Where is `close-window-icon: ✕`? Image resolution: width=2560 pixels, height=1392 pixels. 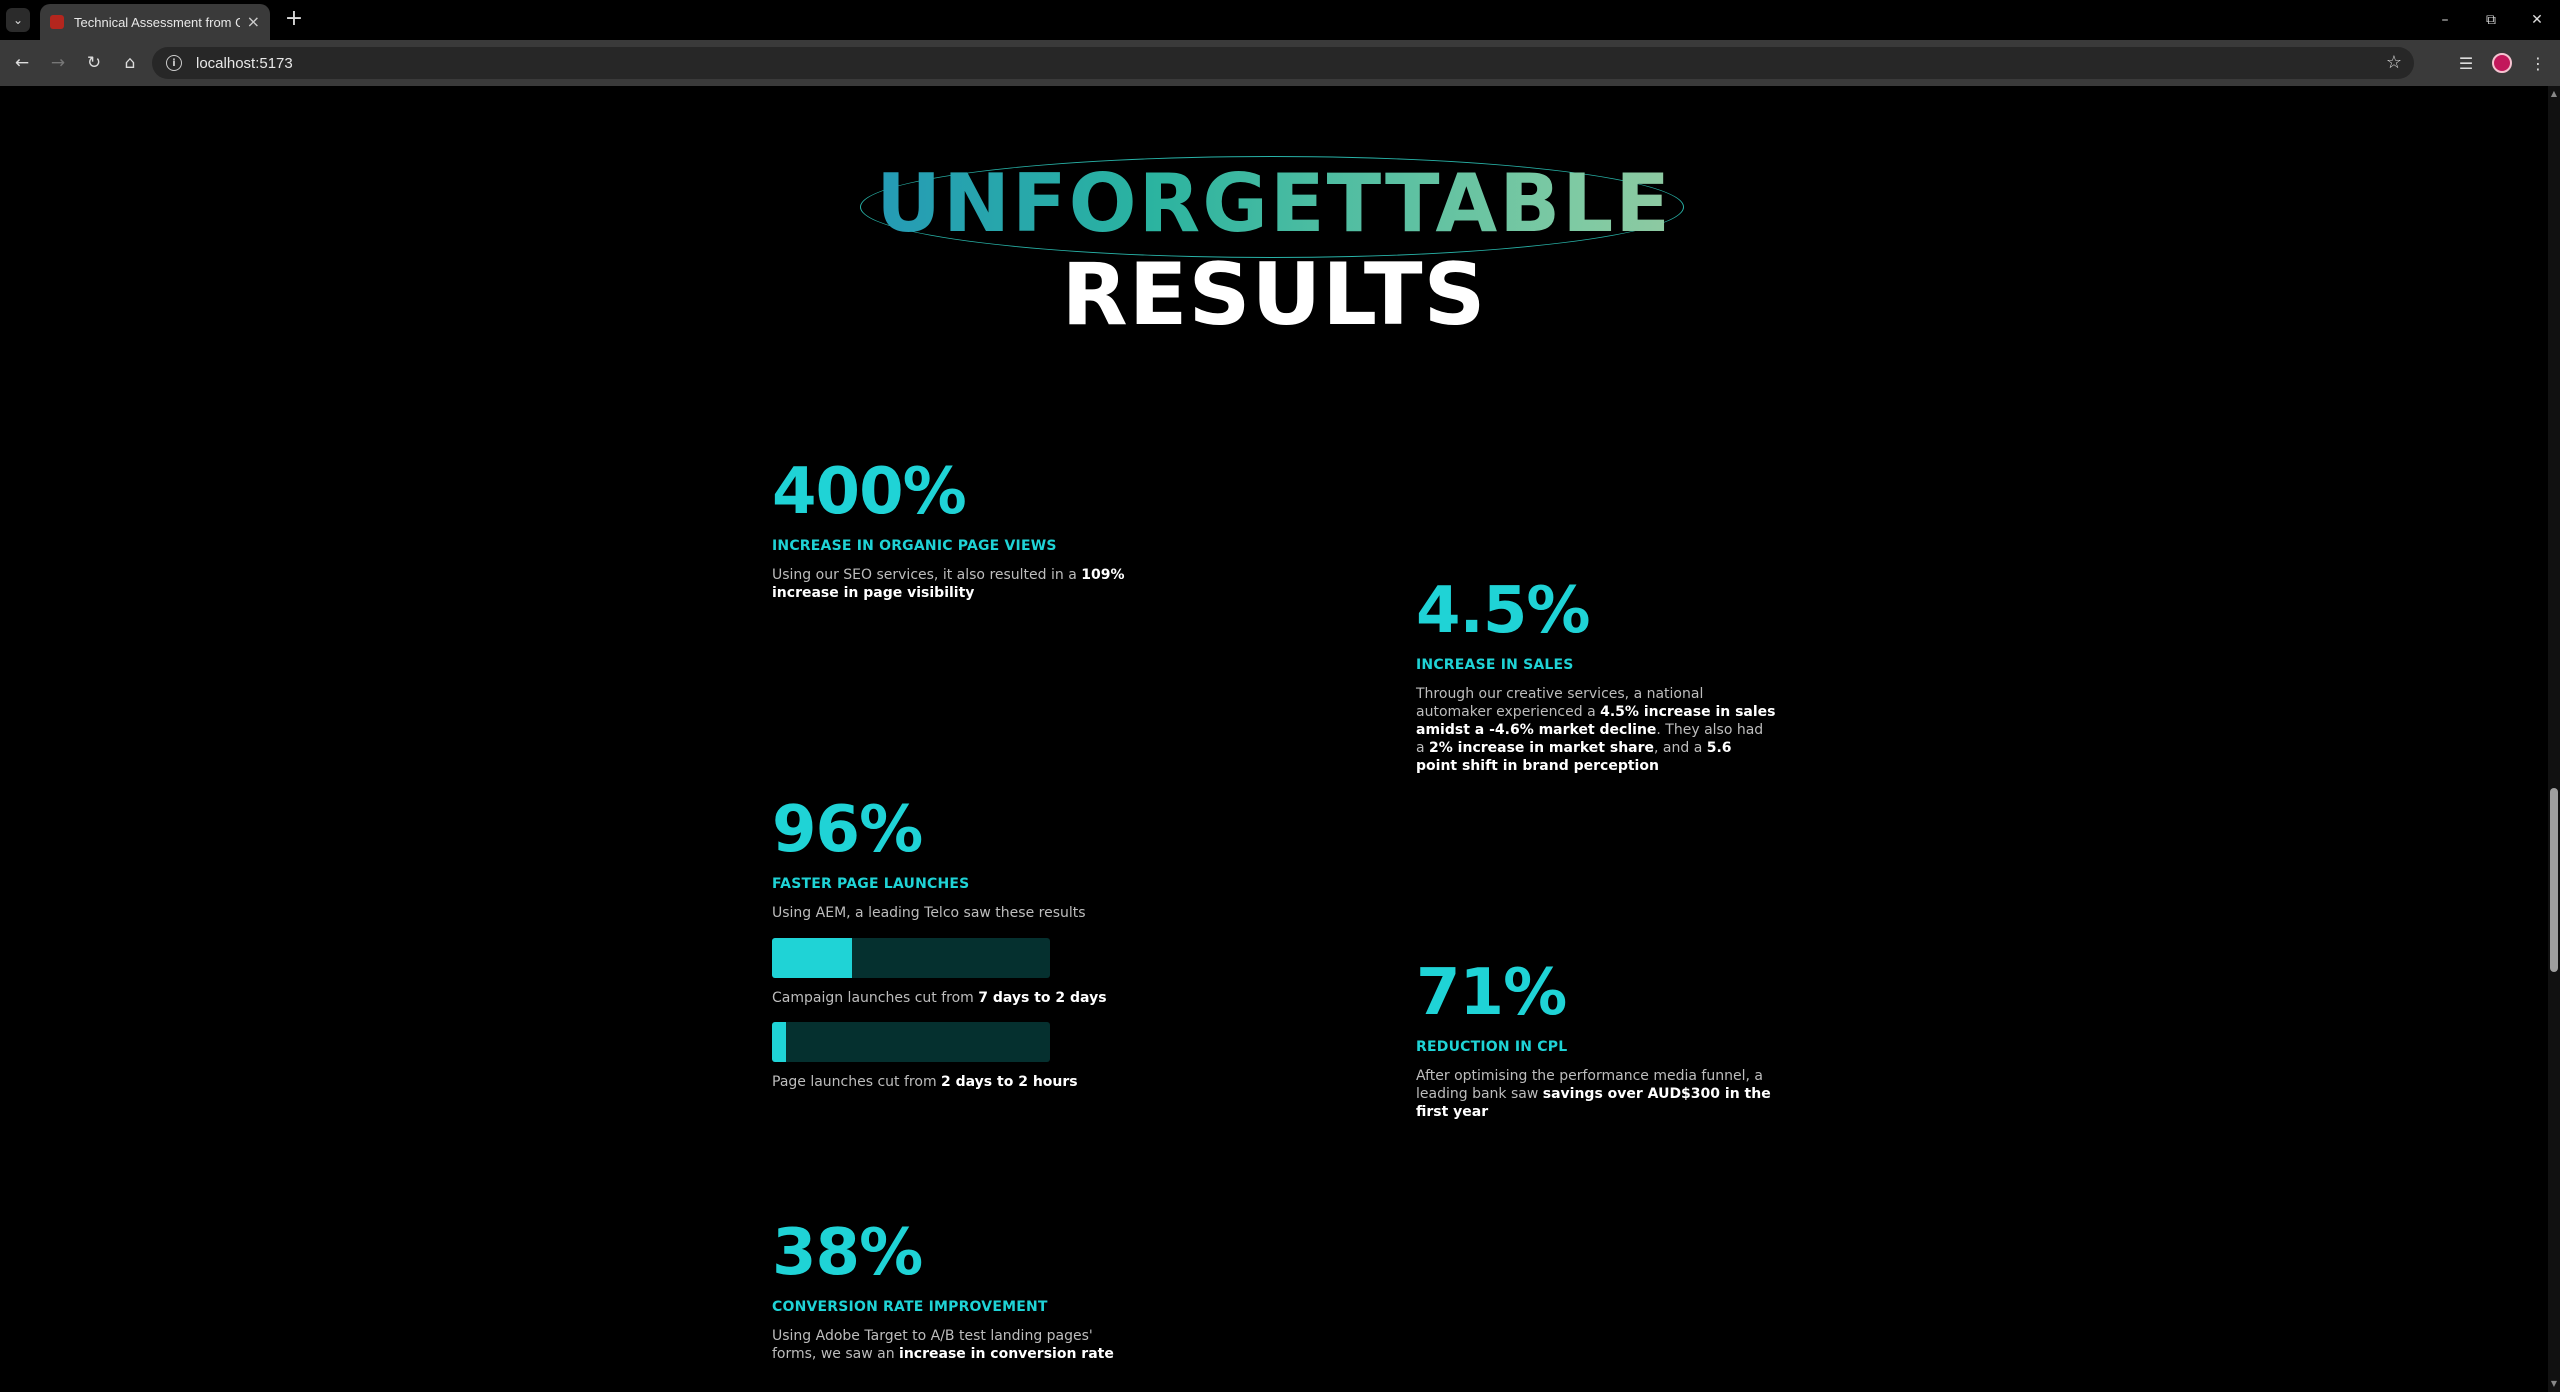 close-window-icon: ✕ is located at coordinates (2537, 20).